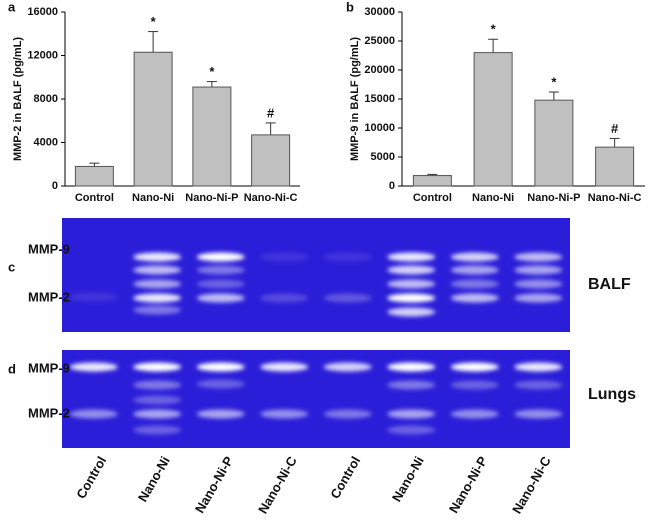  Describe the element at coordinates (12, 7) in the screenshot. I see `panel-label: a` at that location.